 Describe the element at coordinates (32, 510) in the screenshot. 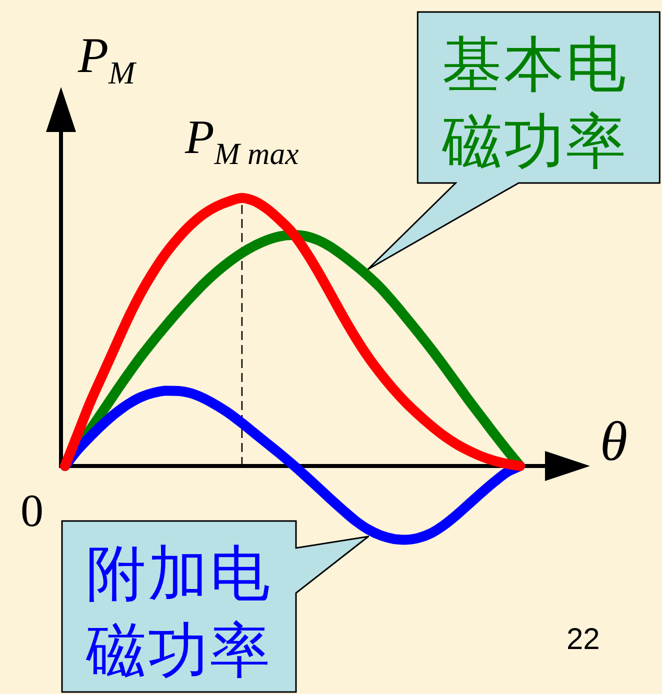

I see `text: 0` at that location.